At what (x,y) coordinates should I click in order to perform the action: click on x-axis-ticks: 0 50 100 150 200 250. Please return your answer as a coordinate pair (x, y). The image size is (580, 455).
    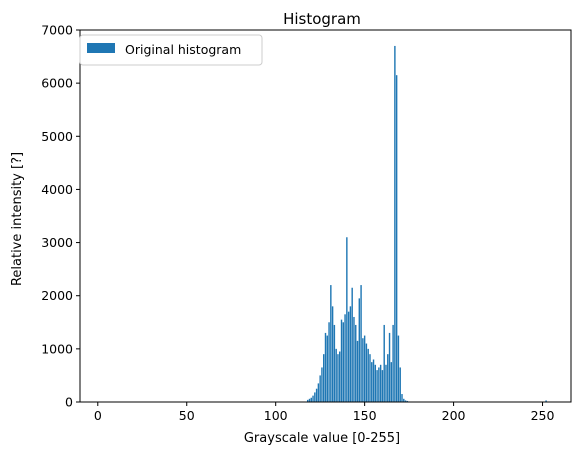
    Looking at the image, I should click on (324, 412).